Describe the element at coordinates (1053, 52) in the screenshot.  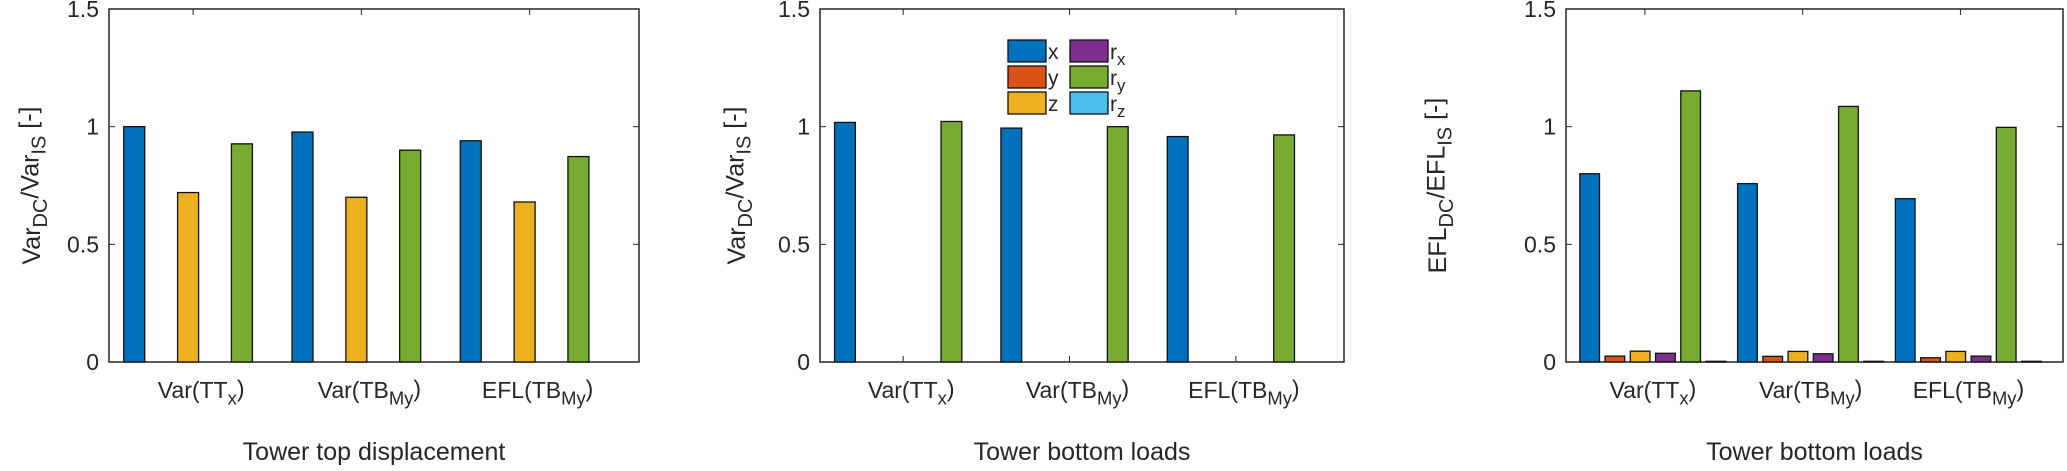
I see `legend-label-x: x` at that location.